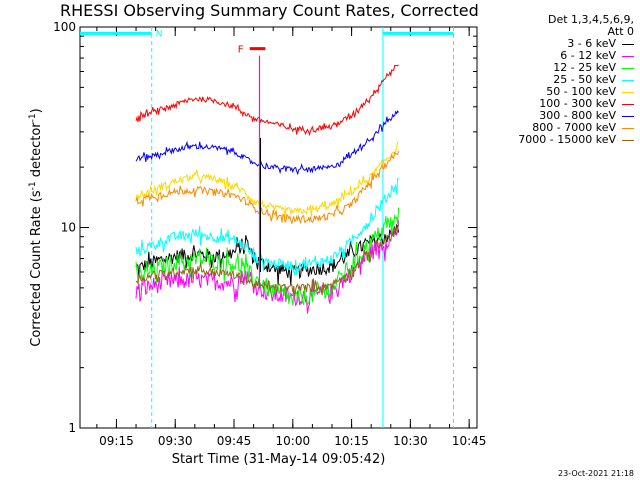  What do you see at coordinates (596, 473) in the screenshot?
I see `generation-date: 23-Oct-2021 21:18` at bounding box center [596, 473].